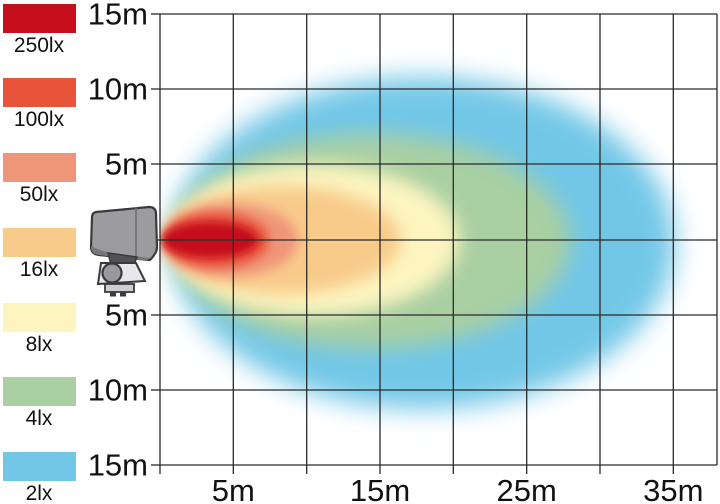  What do you see at coordinates (39, 92) in the screenshot?
I see `legend-swatch-100lx` at bounding box center [39, 92].